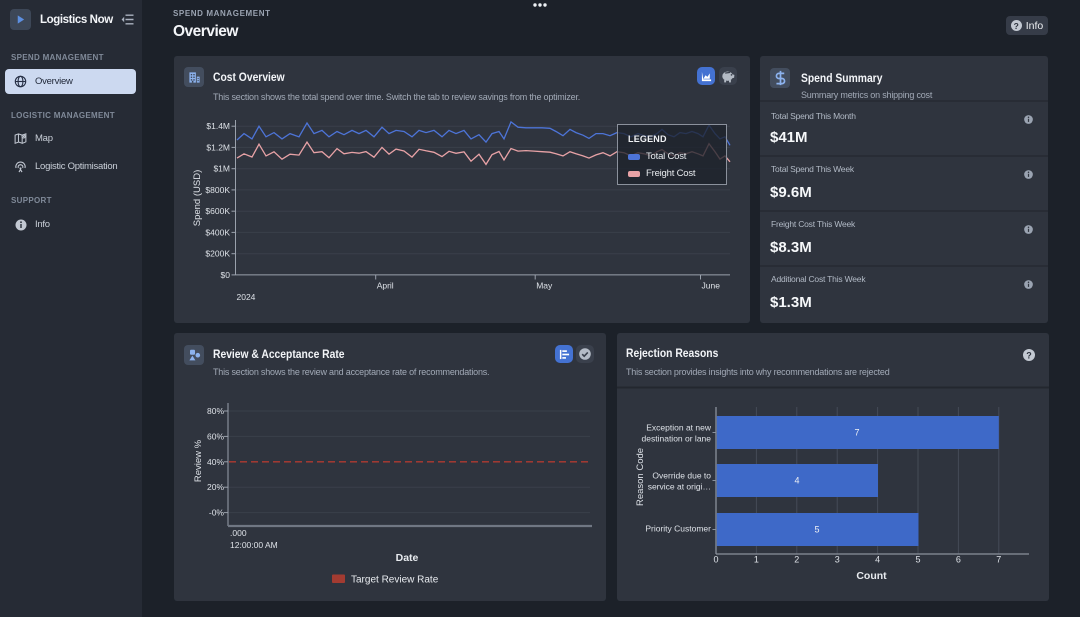 The image size is (1080, 617). What do you see at coordinates (217, 211) in the screenshot?
I see `svg-text: $600K` at bounding box center [217, 211].